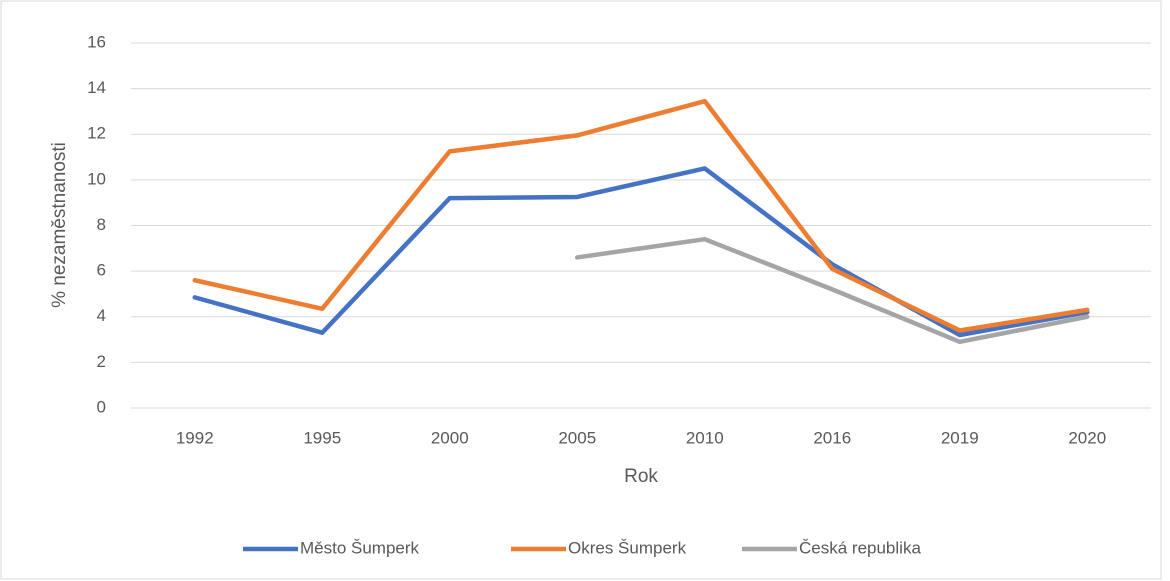  I want to click on x-tick-label: 2005, so click(577, 437).